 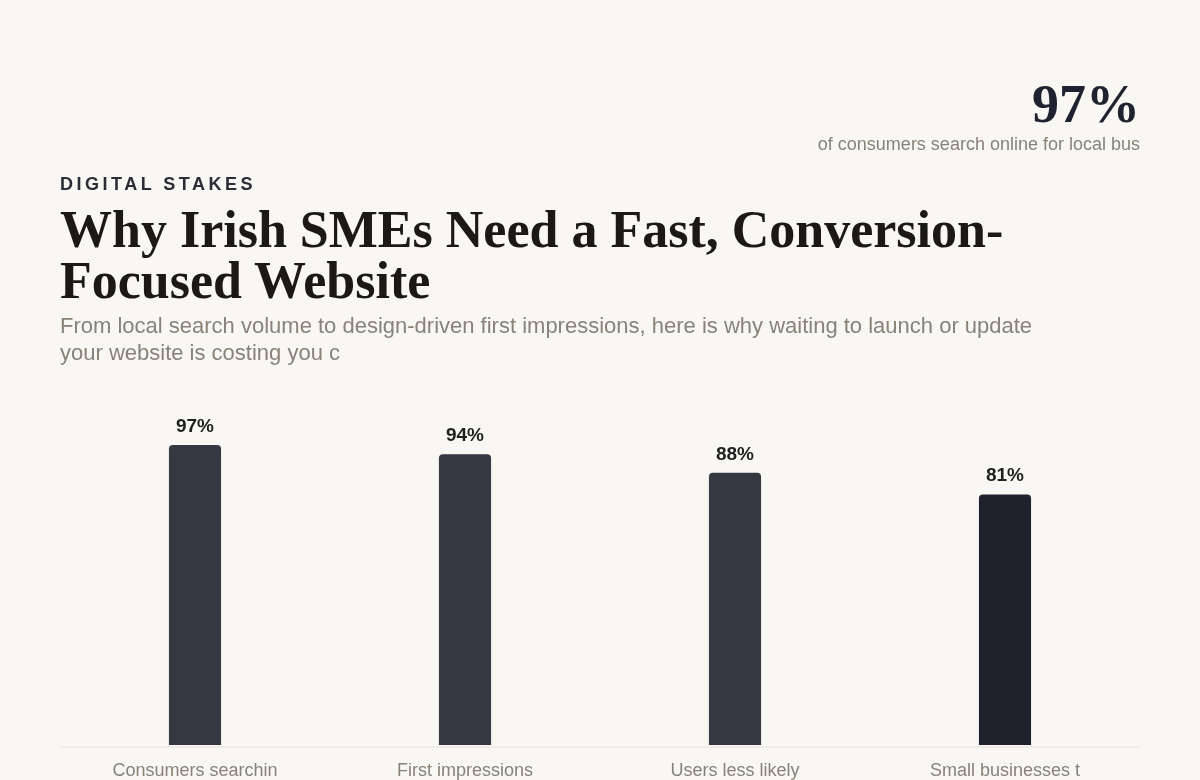 I want to click on x-tick-label: First impressions, so click(x=465, y=770).